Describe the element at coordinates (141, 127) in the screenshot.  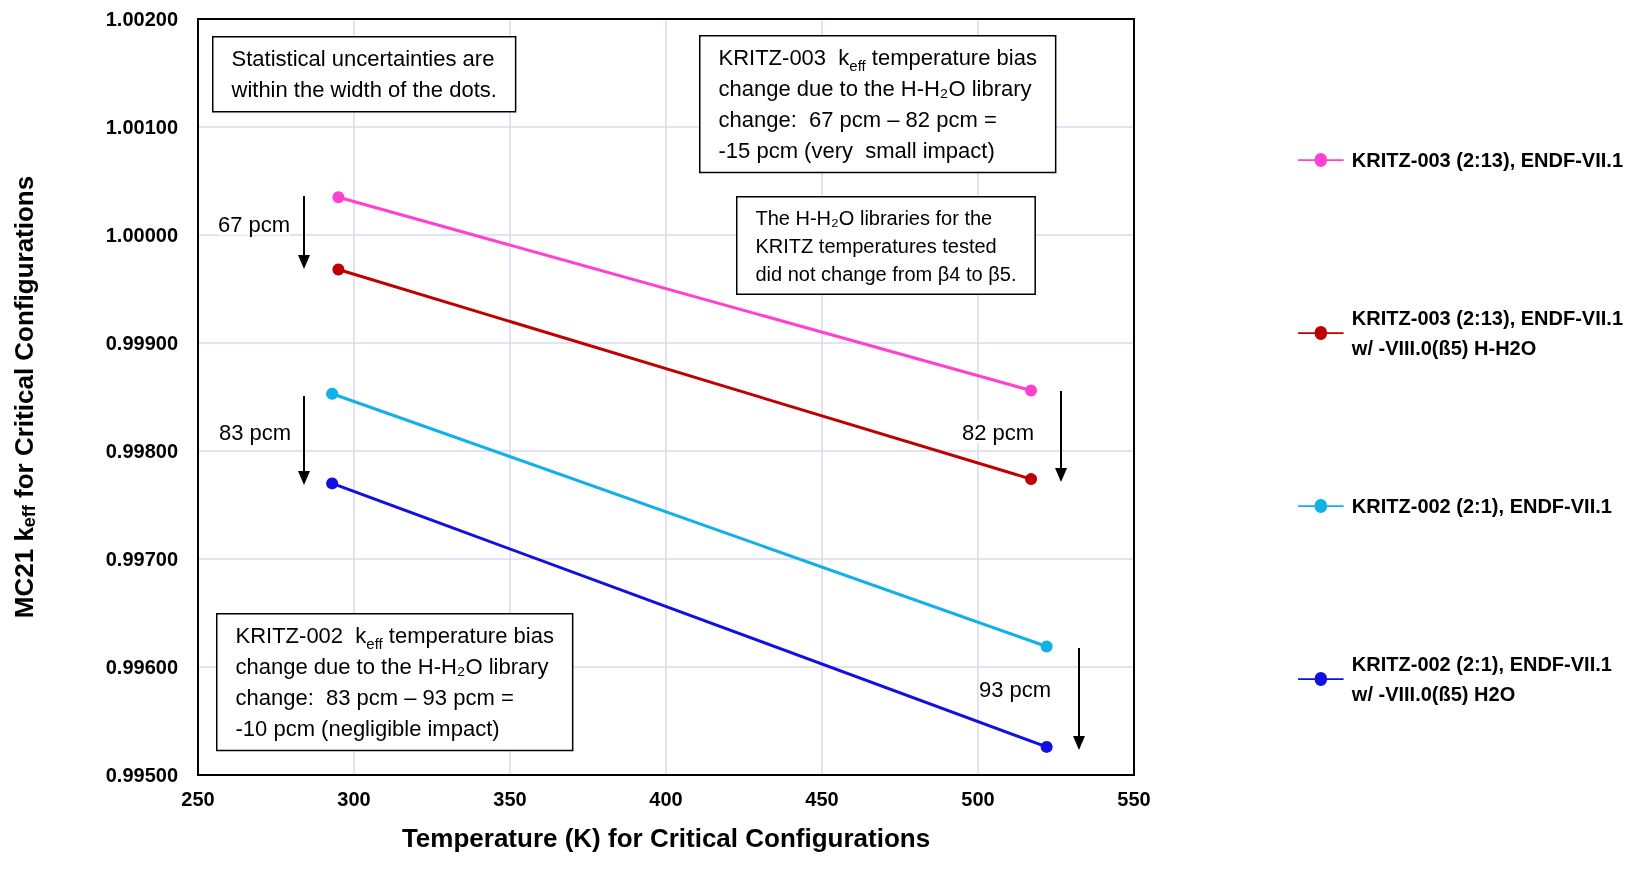
I see `y-tick-label: 1.00100` at that location.